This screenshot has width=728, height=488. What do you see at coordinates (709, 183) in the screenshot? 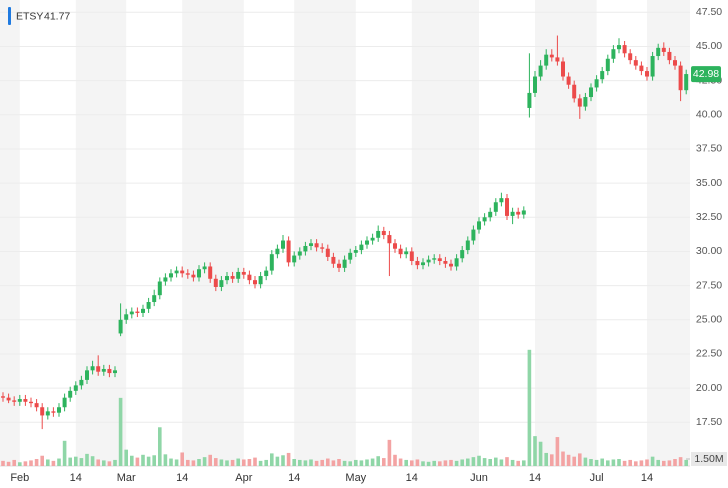
I see `y-tick-label: 35.00` at bounding box center [709, 183].